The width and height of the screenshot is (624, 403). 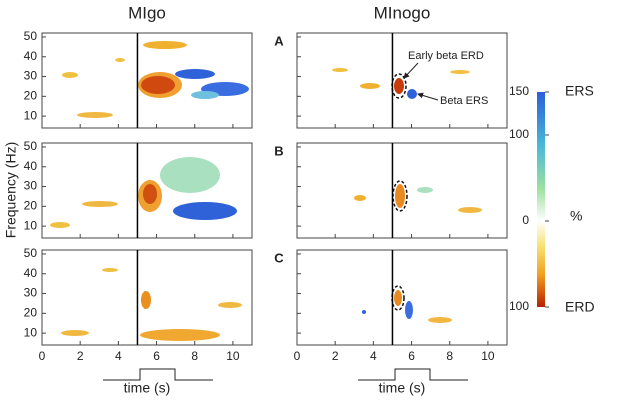 I want to click on panel-letter: A, so click(x=279, y=40).